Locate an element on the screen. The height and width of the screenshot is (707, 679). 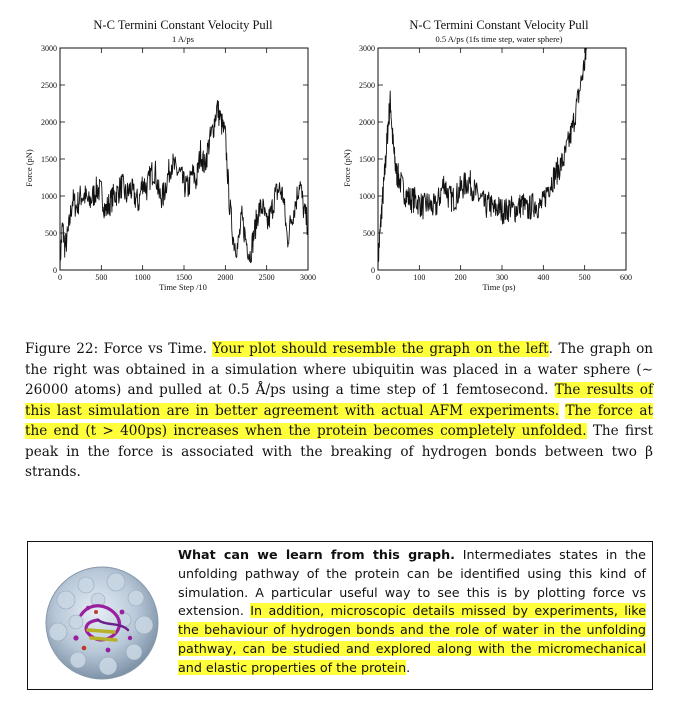
x-axis-label: Time Step /10 is located at coordinates (183, 287).